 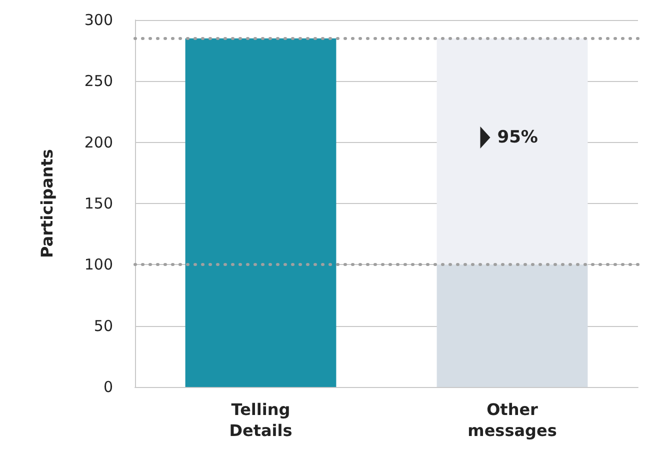 I want to click on annotation: 95%, so click(x=517, y=137).